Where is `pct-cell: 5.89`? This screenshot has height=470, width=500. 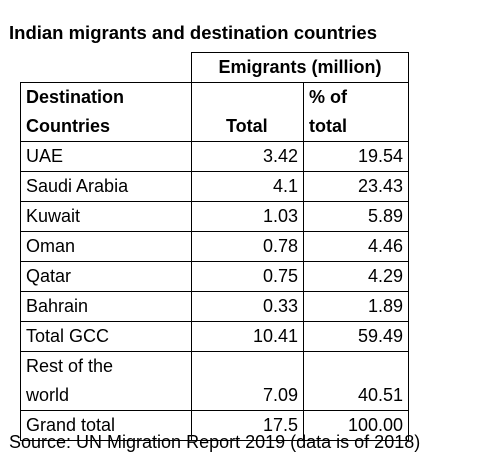
pct-cell: 5.89 is located at coordinates (356, 216).